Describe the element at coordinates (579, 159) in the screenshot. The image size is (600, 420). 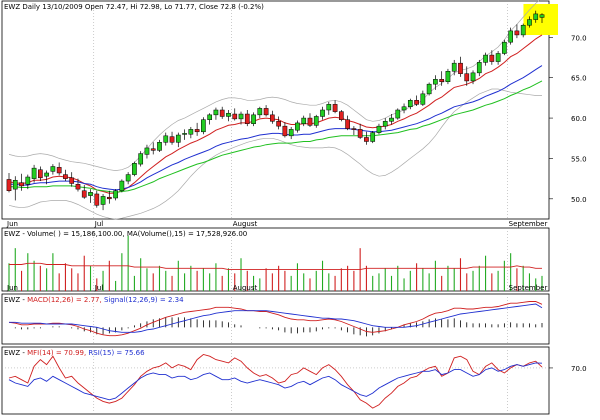
I see `price-ytick-label-1: 55.0` at that location.